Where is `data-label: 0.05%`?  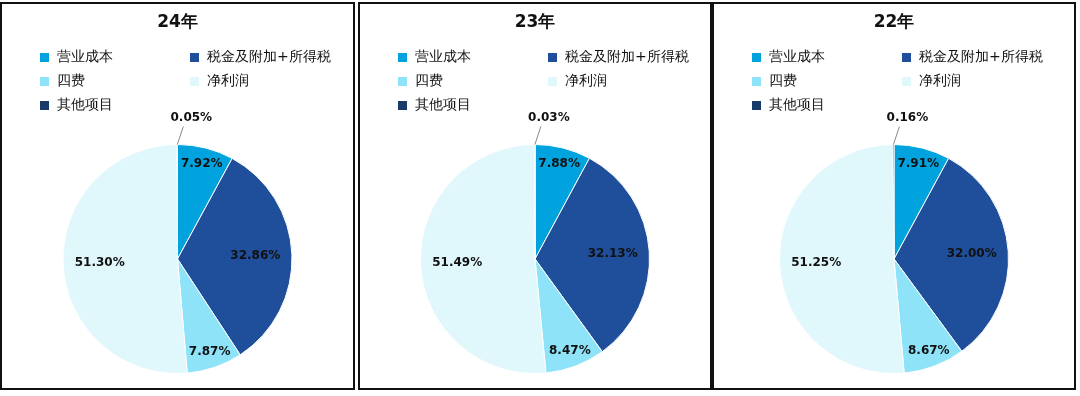 data-label: 0.05% is located at coordinates (191, 116).